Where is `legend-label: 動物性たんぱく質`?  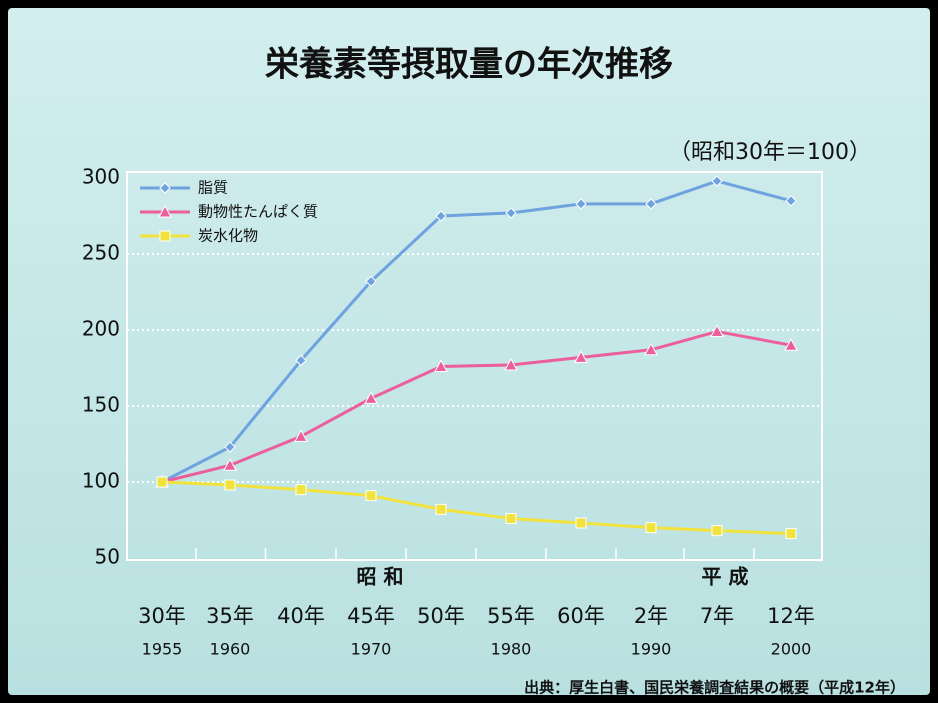 legend-label: 動物性たんぱく質 is located at coordinates (258, 212).